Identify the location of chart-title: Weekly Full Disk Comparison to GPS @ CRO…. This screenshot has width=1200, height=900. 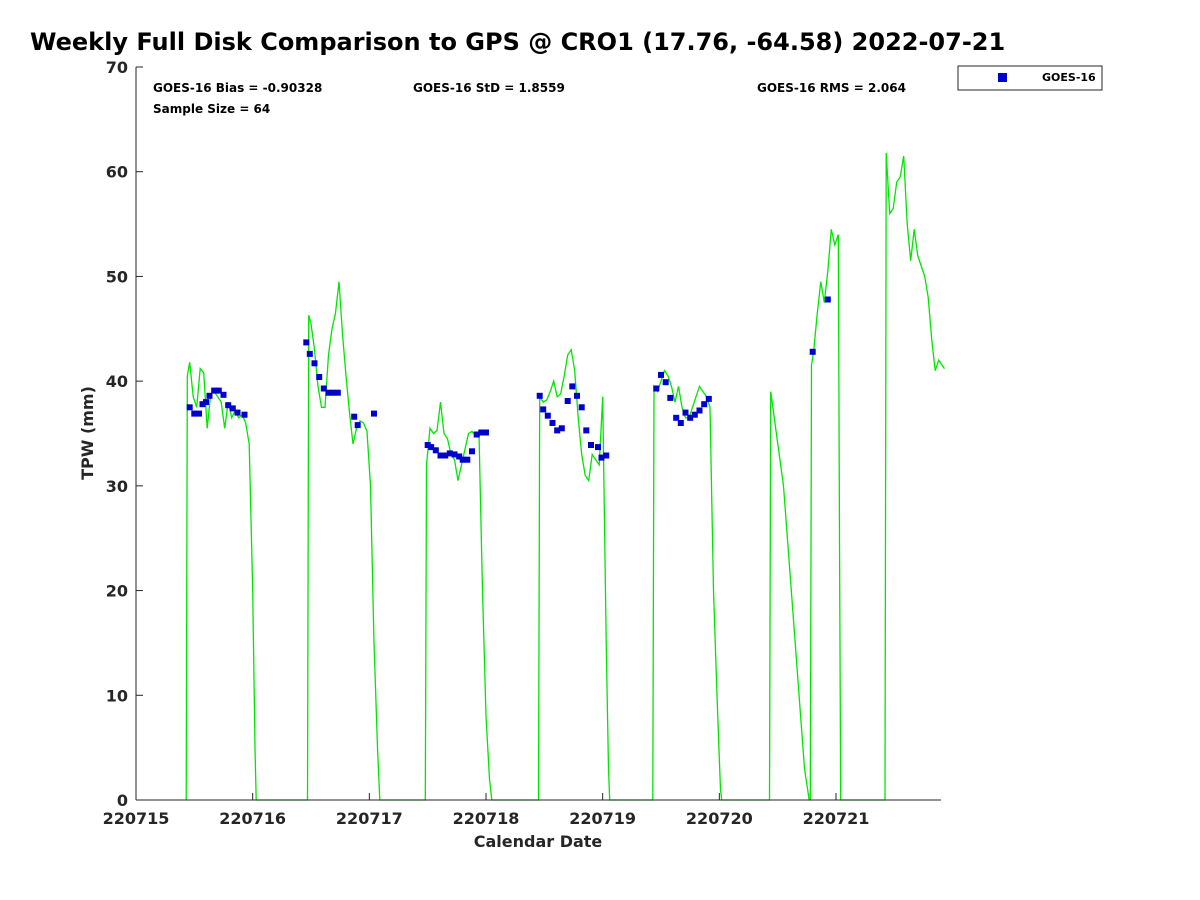
(518, 42).